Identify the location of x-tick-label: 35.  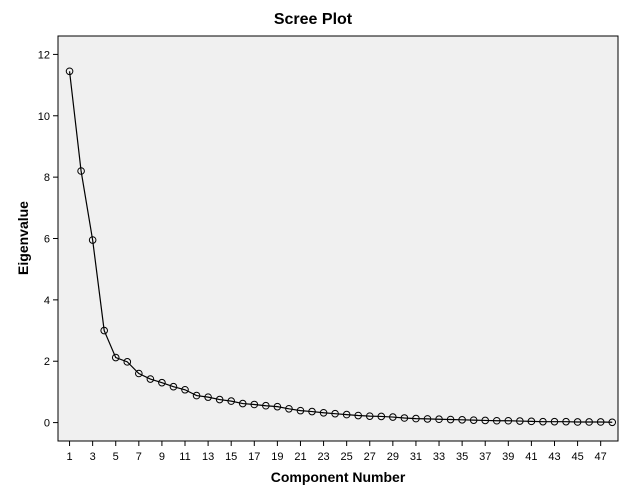
(462, 457).